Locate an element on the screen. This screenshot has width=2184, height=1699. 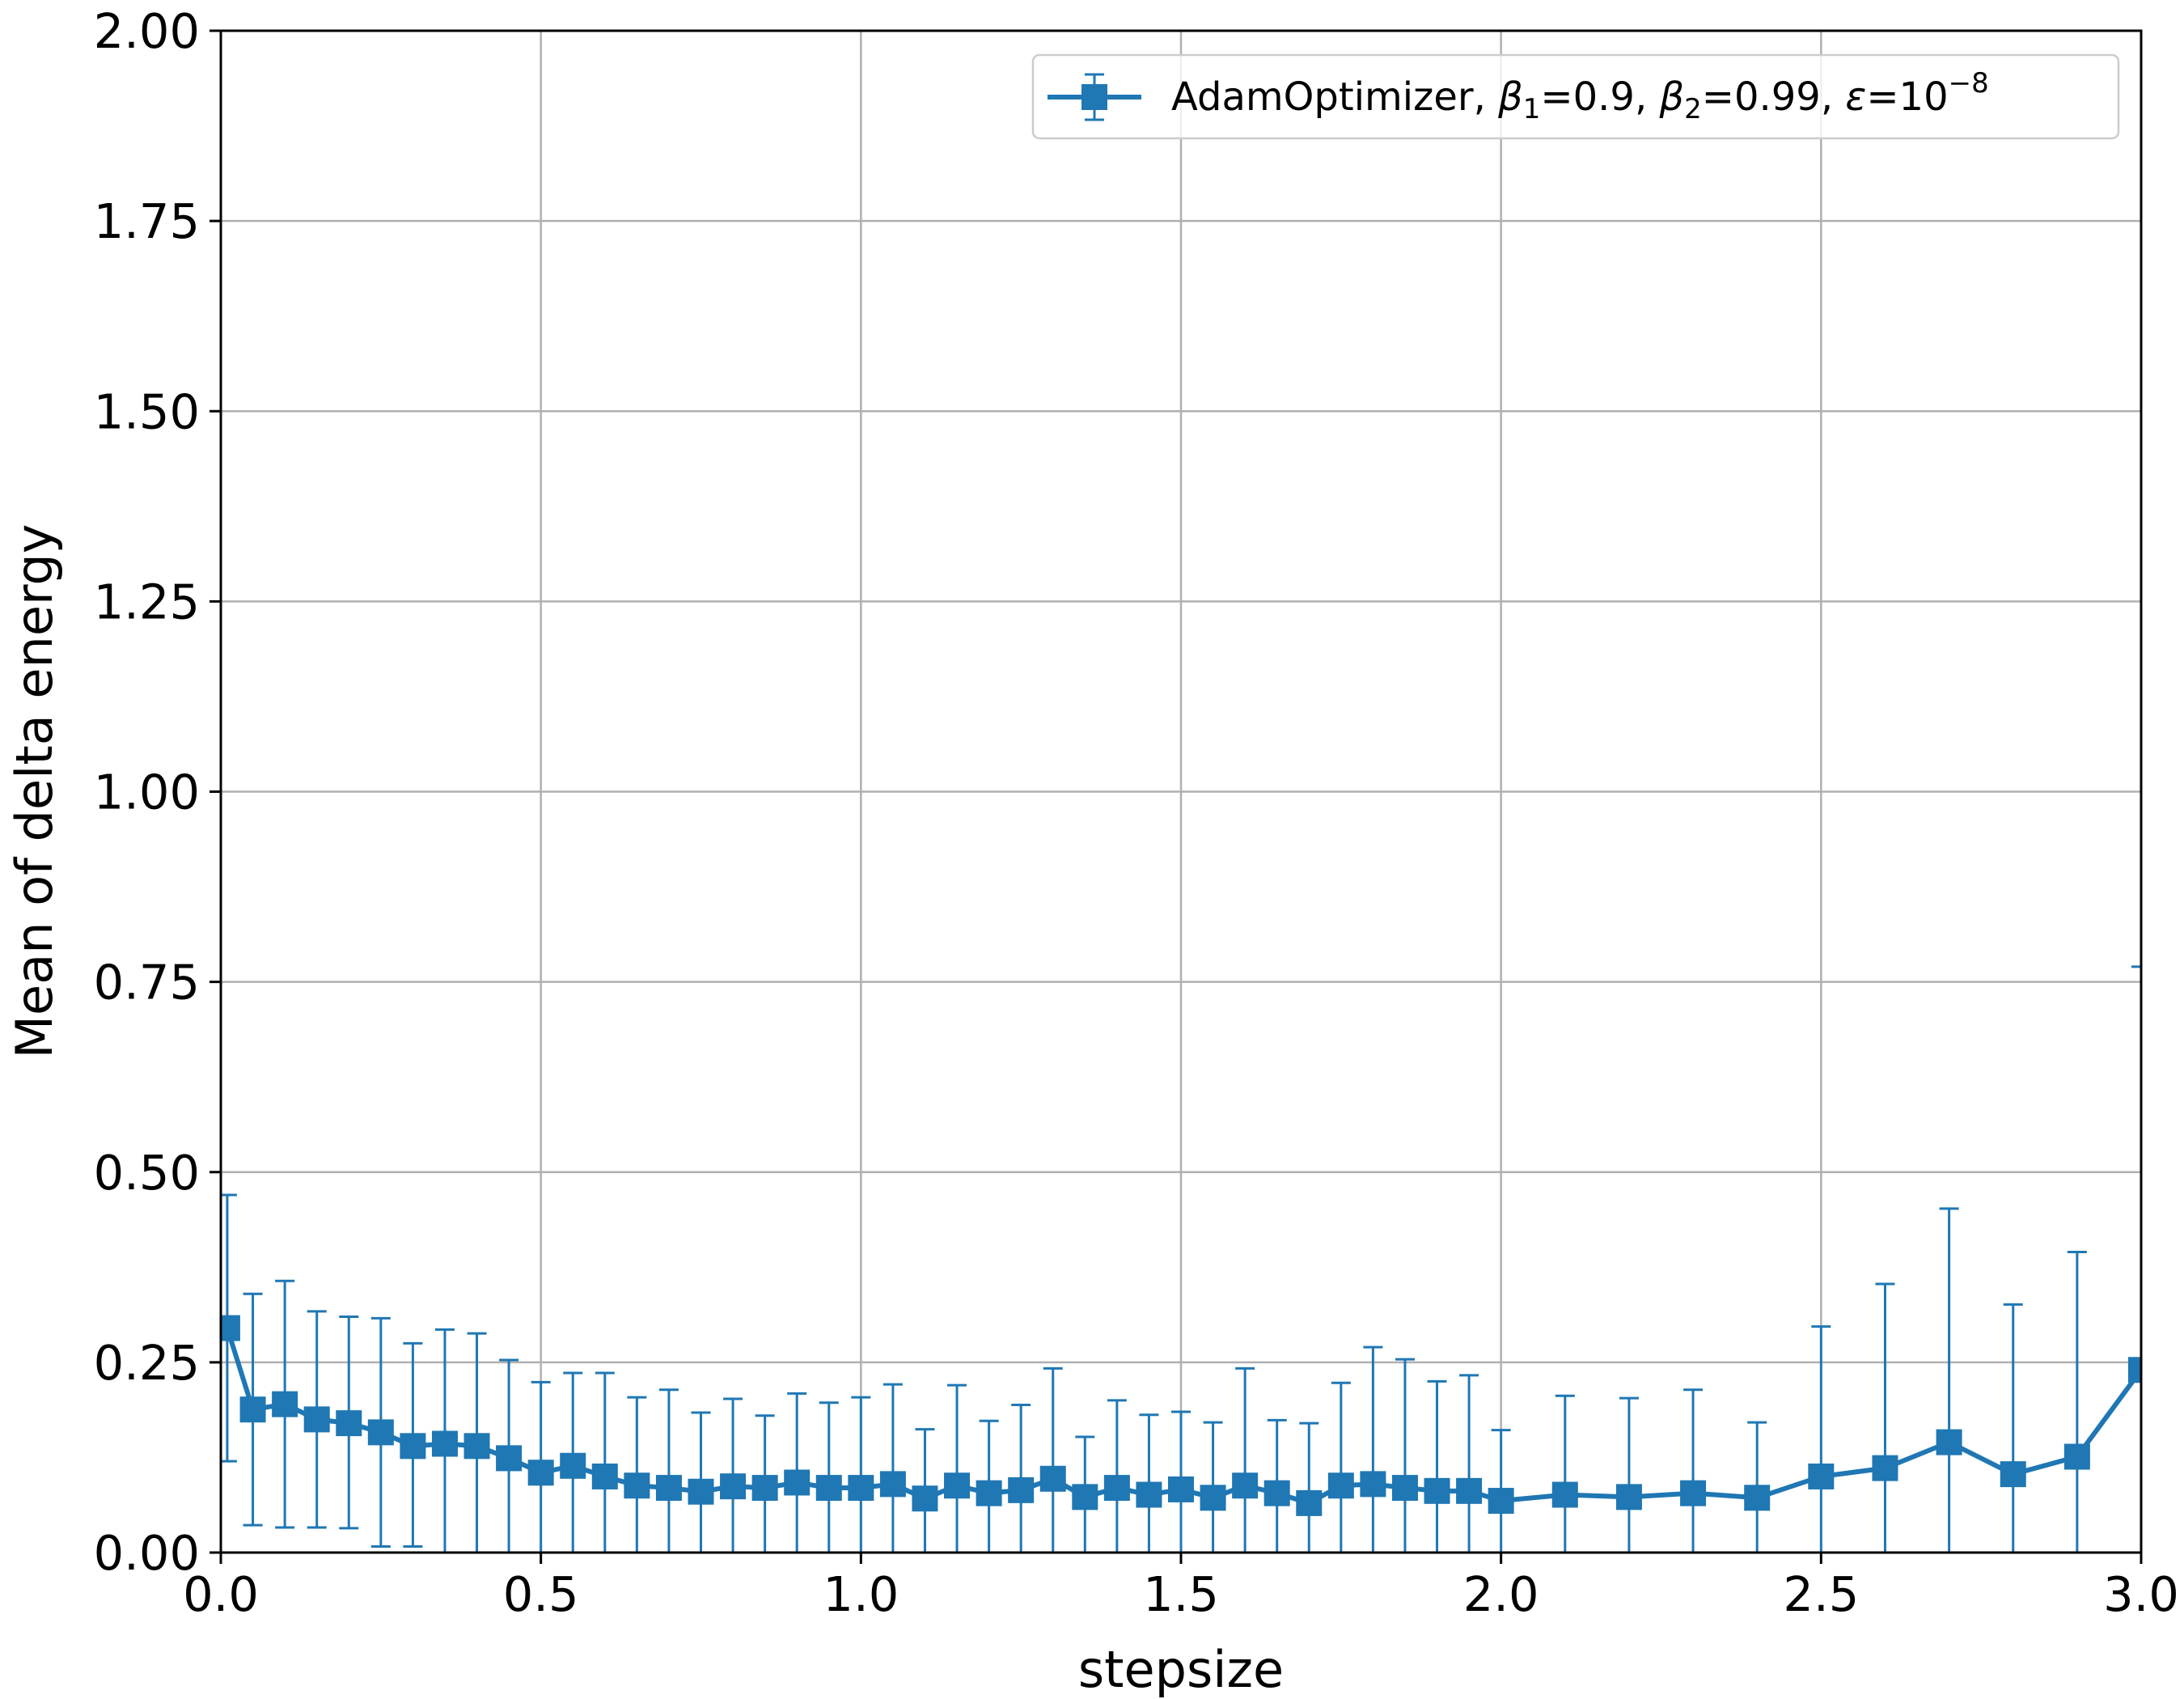
y-tick-label: 0.75 is located at coordinates (147, 983).